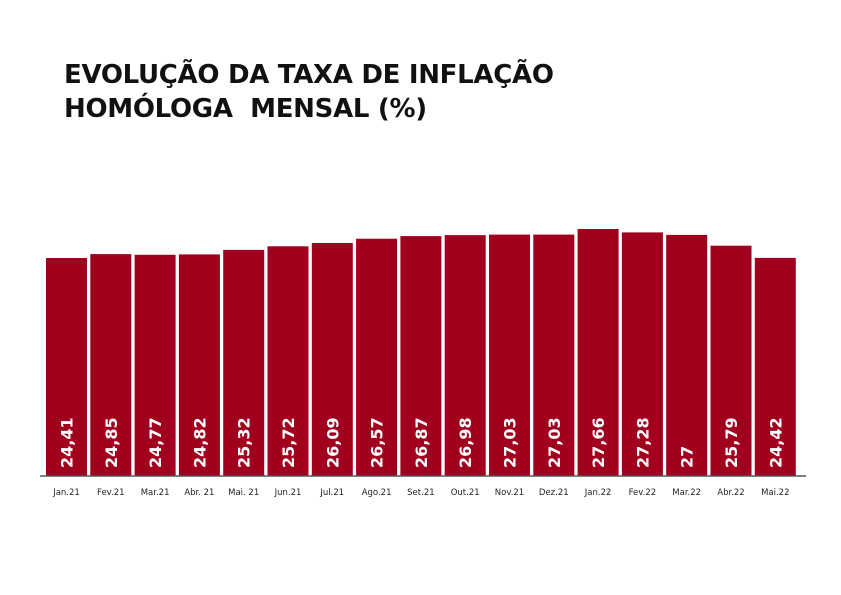 Image resolution: width=841 pixels, height=595 pixels. Describe the element at coordinates (332, 442) in the screenshot. I see `bar-value-label-6: 26,09` at that location.